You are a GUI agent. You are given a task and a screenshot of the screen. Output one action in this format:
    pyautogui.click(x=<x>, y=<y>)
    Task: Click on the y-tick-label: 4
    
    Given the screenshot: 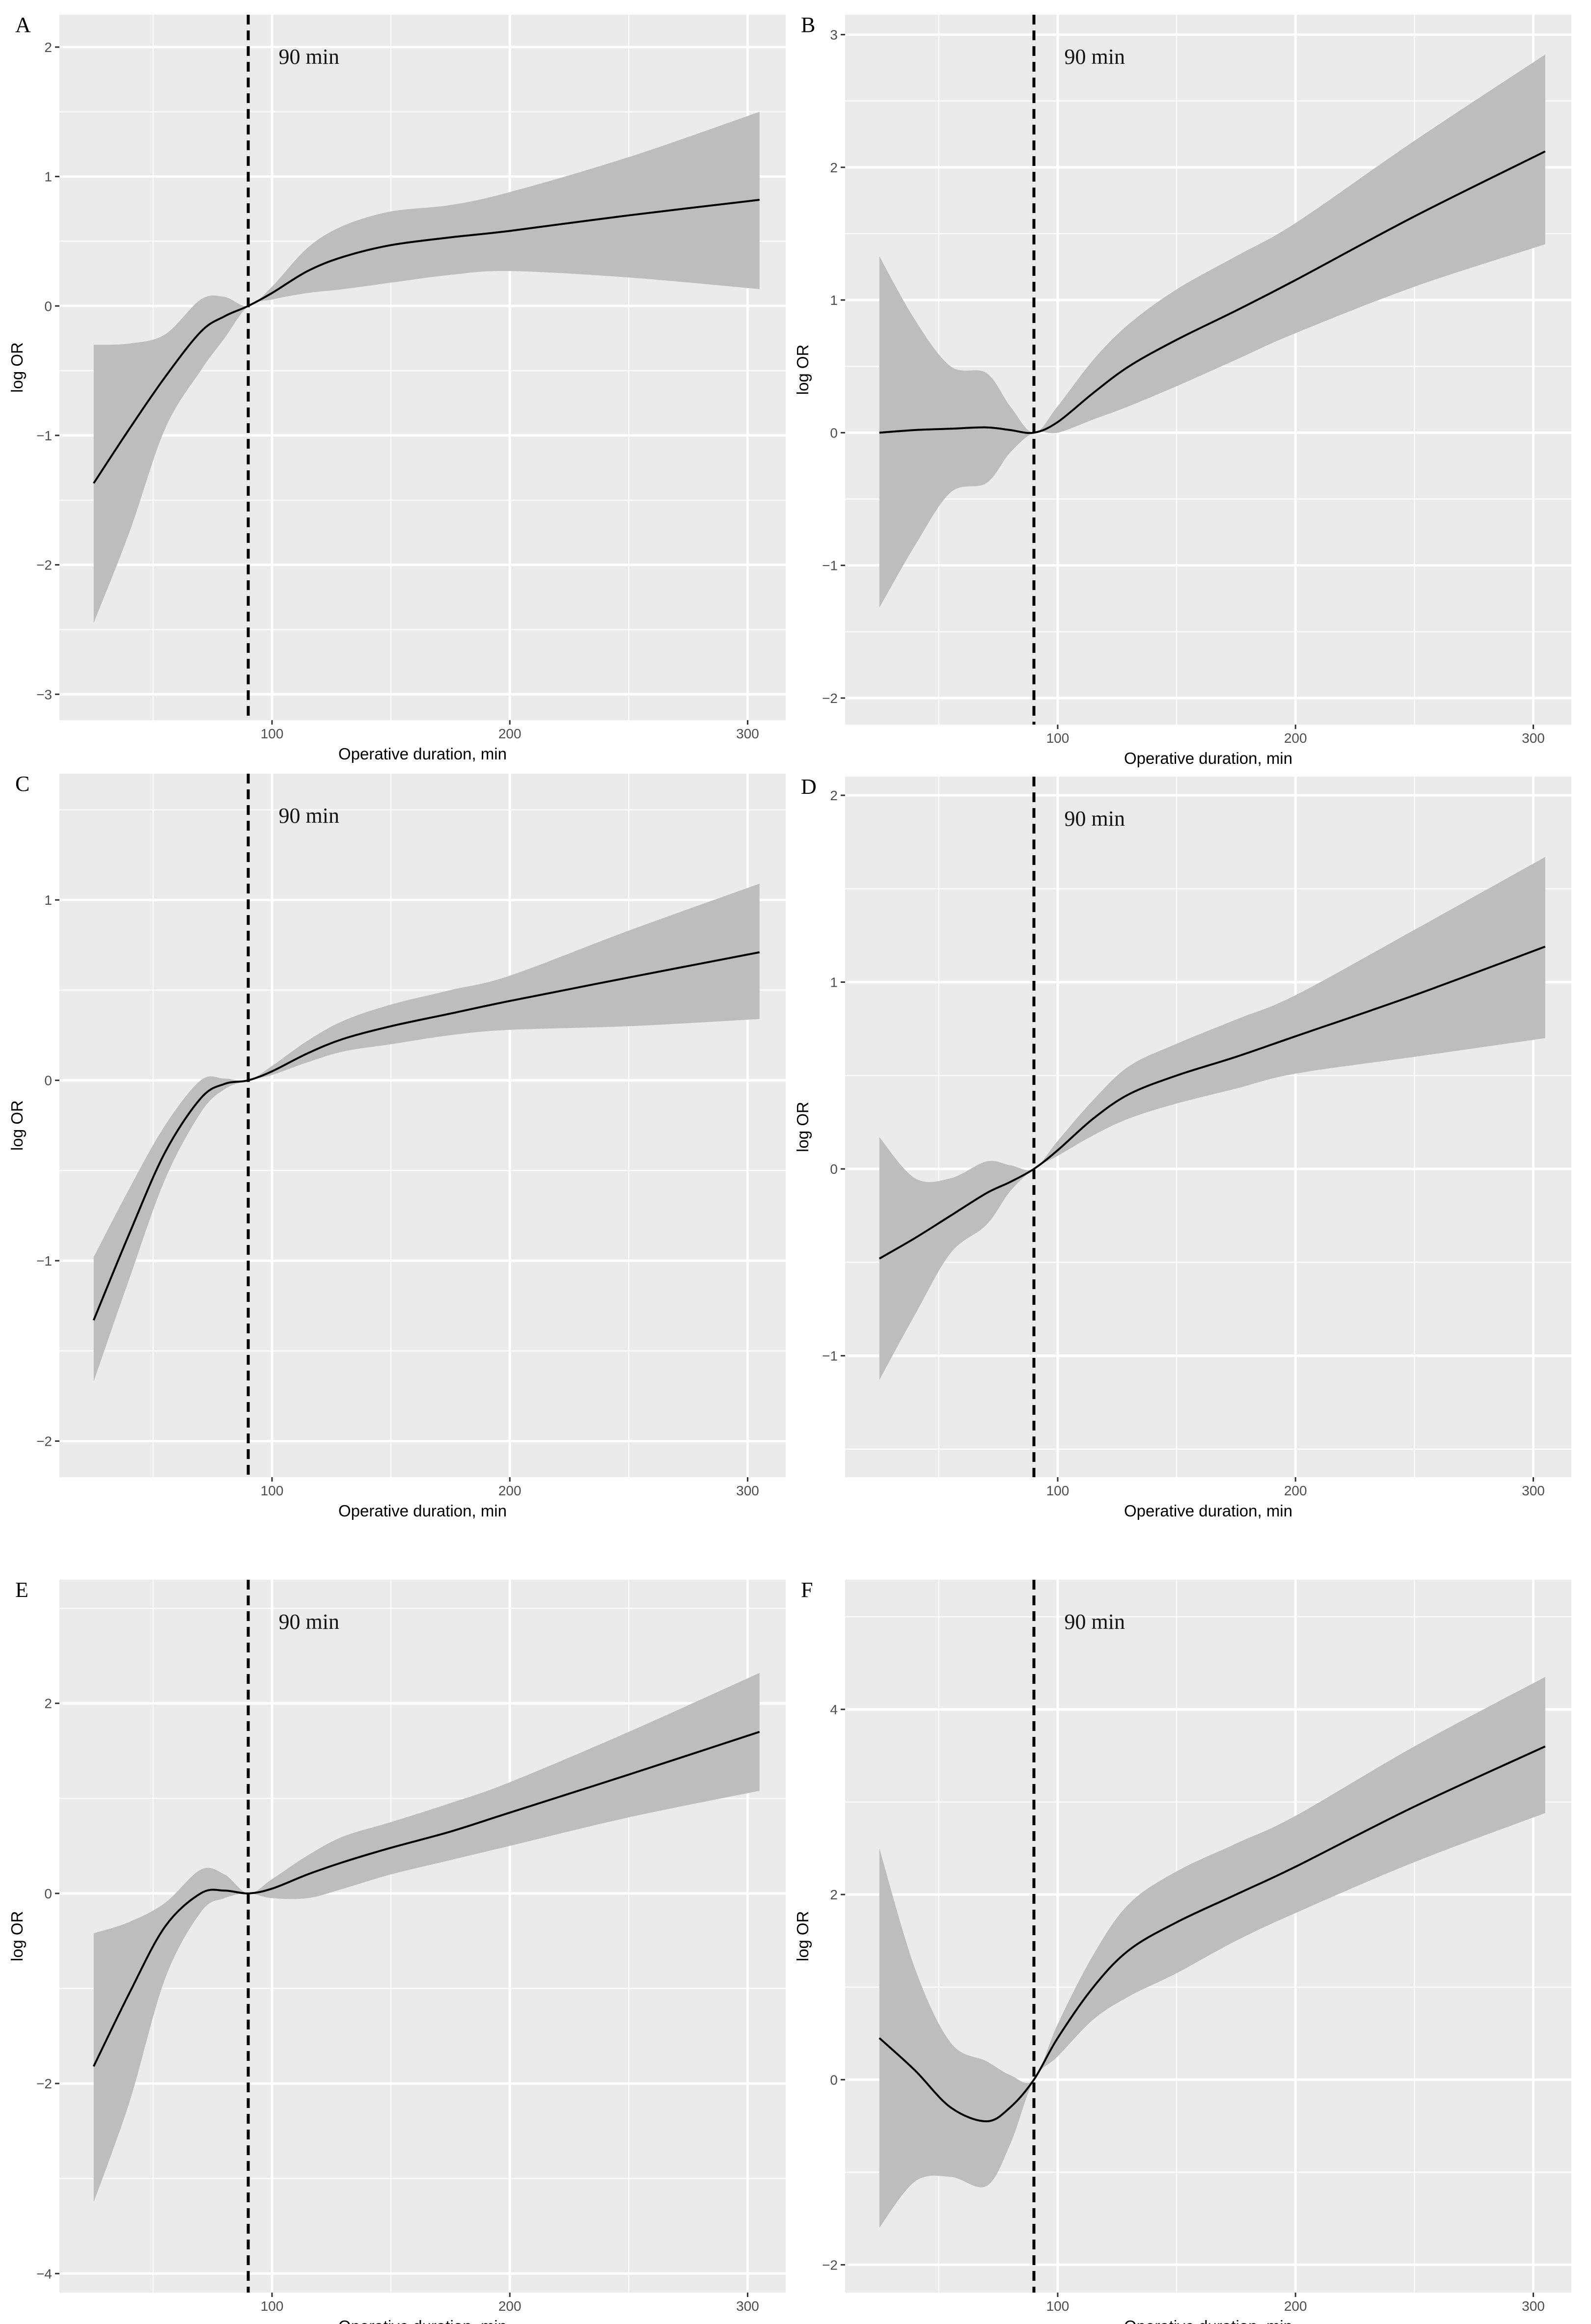 What is the action you would take?
    pyautogui.click(x=834, y=1709)
    